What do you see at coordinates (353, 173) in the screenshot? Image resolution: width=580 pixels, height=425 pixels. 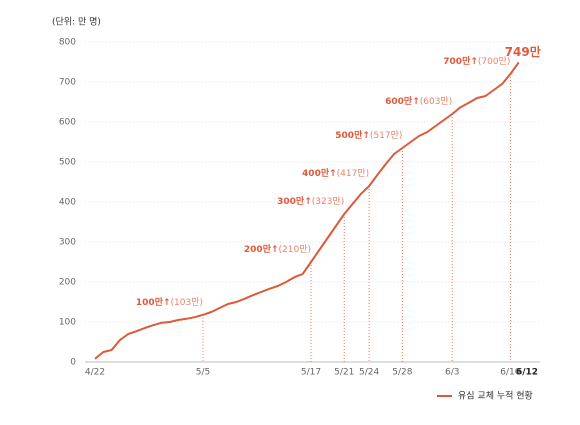 I see `marker-detail: (417만)` at bounding box center [353, 173].